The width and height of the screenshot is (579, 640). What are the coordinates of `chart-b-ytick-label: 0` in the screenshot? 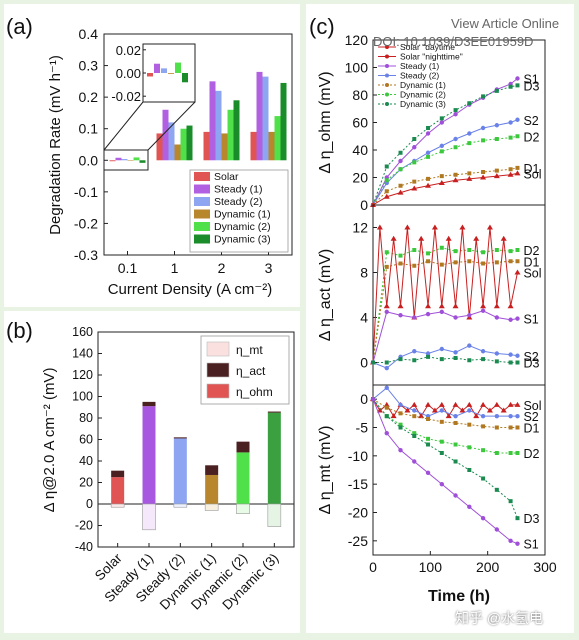 It's located at (89, 504).